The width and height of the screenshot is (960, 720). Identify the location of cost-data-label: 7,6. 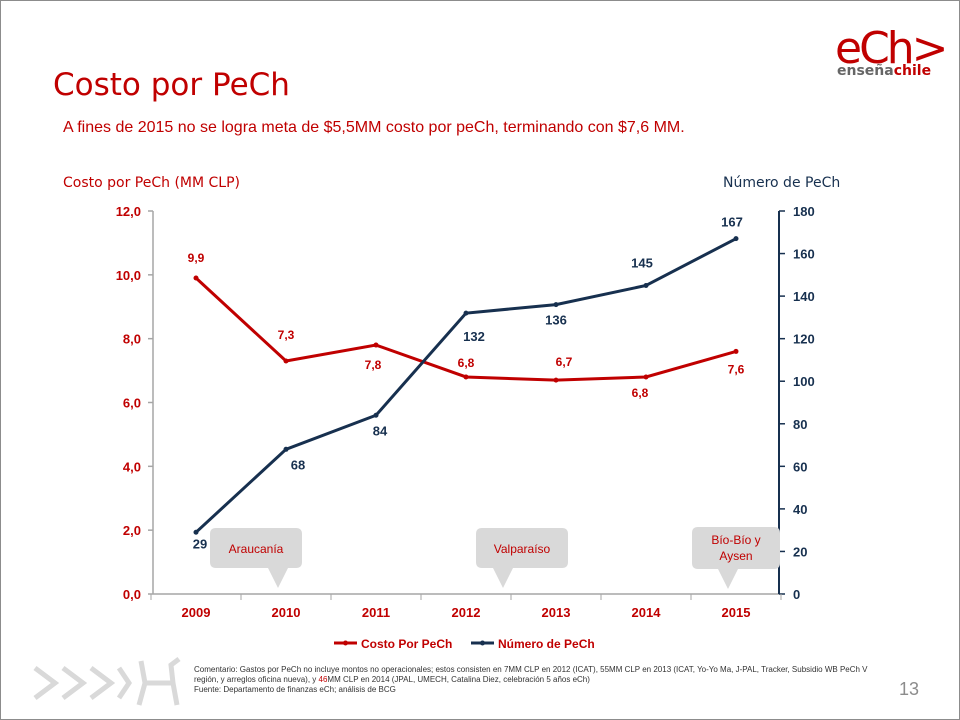
(736, 369).